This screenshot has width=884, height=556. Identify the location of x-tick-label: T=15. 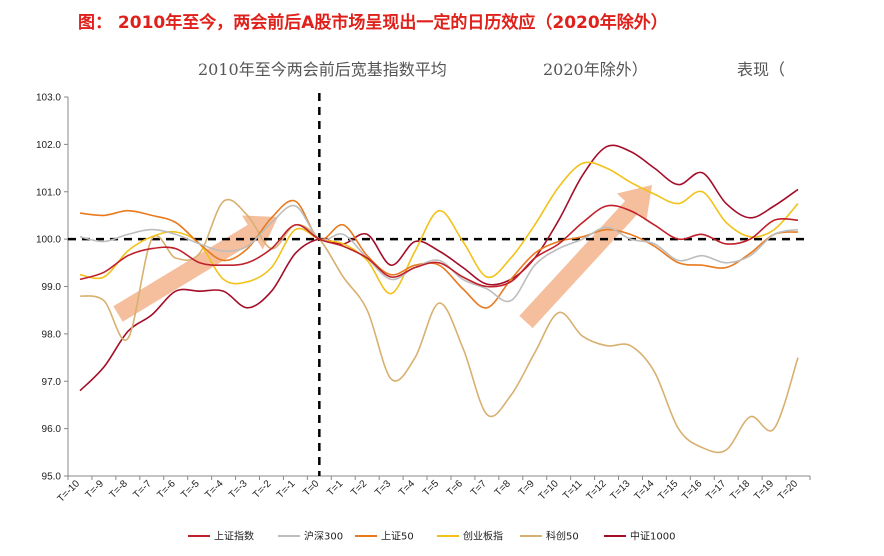
(668, 490).